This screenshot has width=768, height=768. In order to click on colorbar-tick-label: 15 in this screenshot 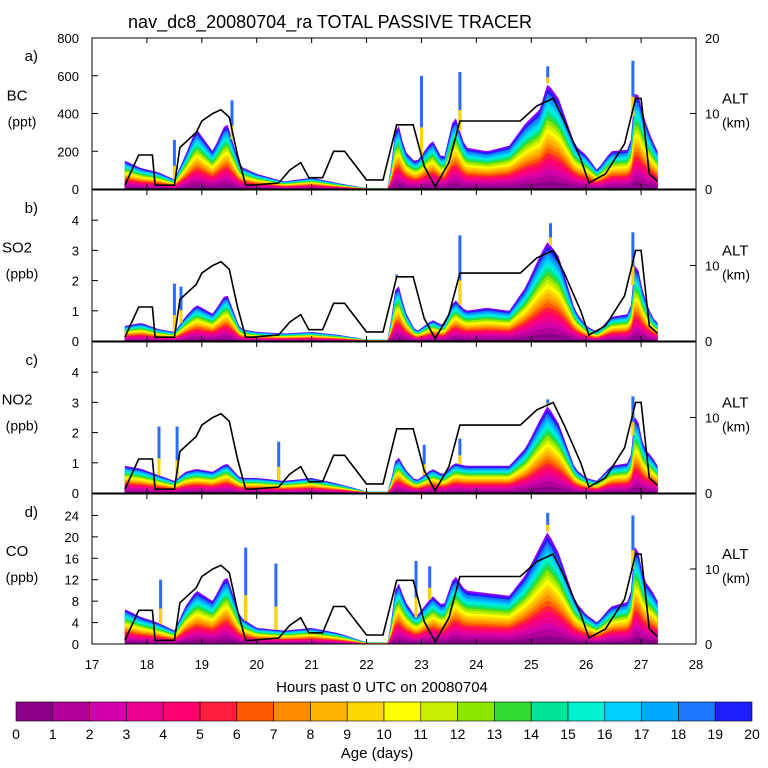, I will do `click(568, 734)`.